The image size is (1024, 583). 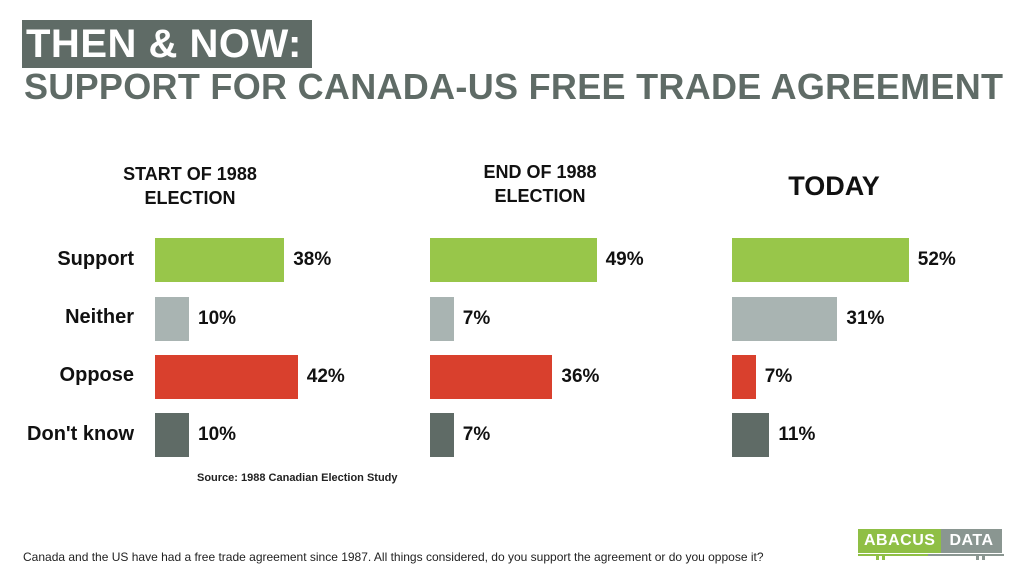 I want to click on value-label-start-1988-oppose: 42%, so click(x=325, y=376).